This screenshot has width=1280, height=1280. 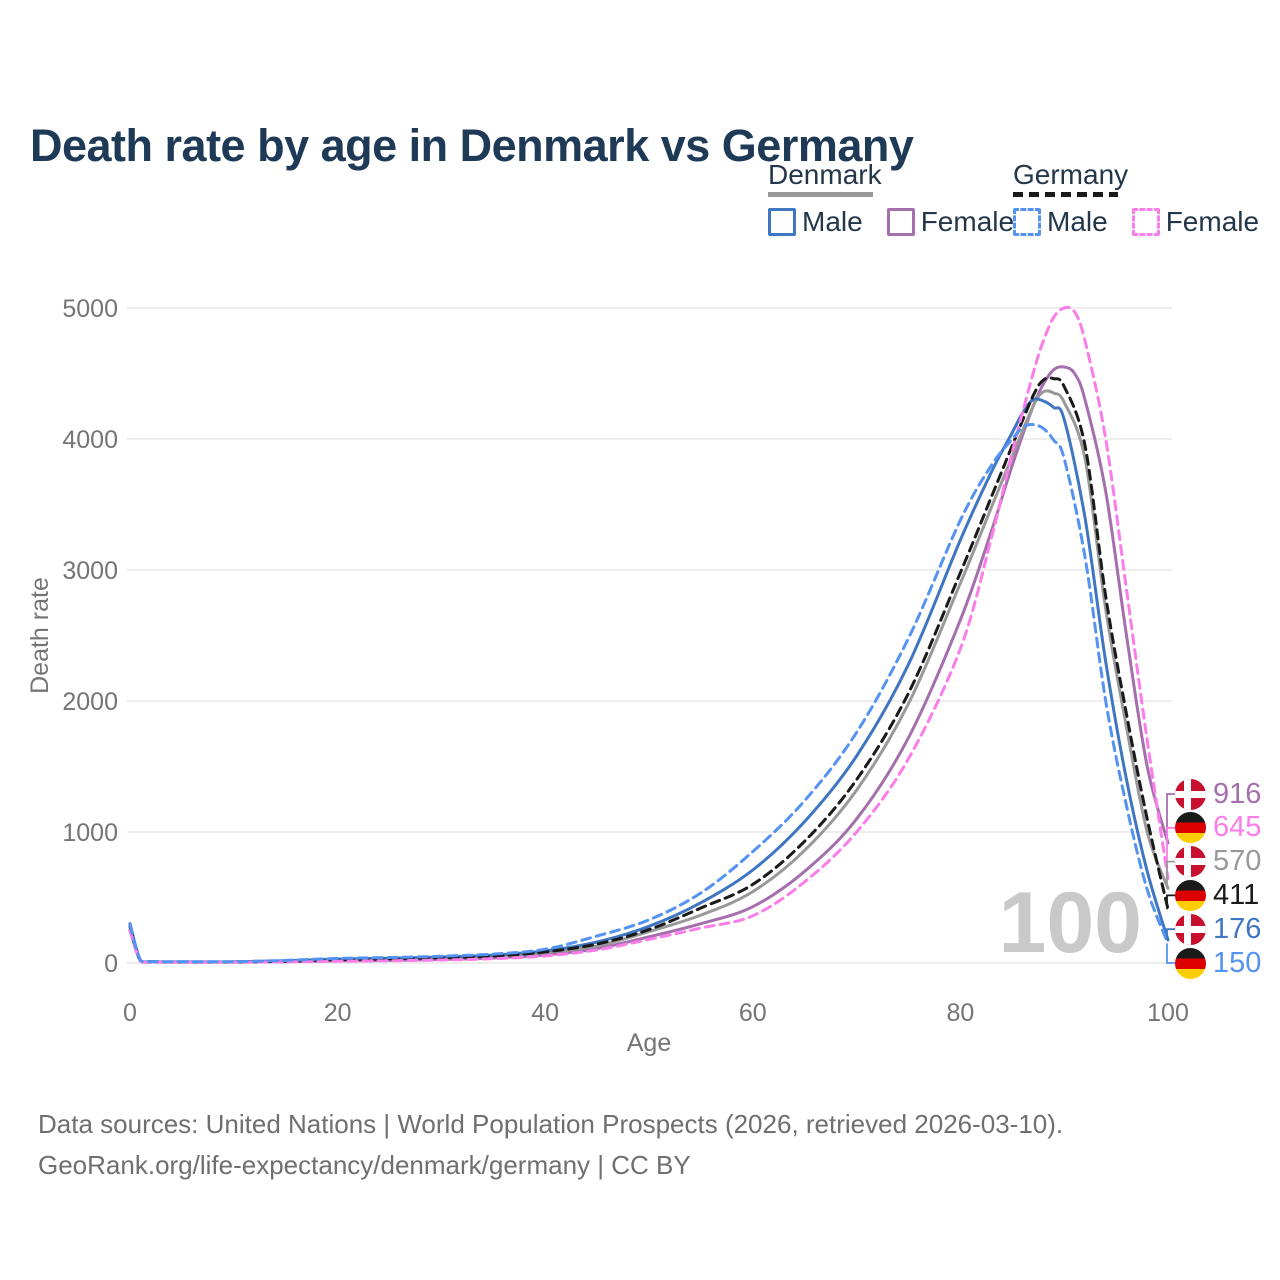 I want to click on x-tick-label-40: 40, so click(x=545, y=1013).